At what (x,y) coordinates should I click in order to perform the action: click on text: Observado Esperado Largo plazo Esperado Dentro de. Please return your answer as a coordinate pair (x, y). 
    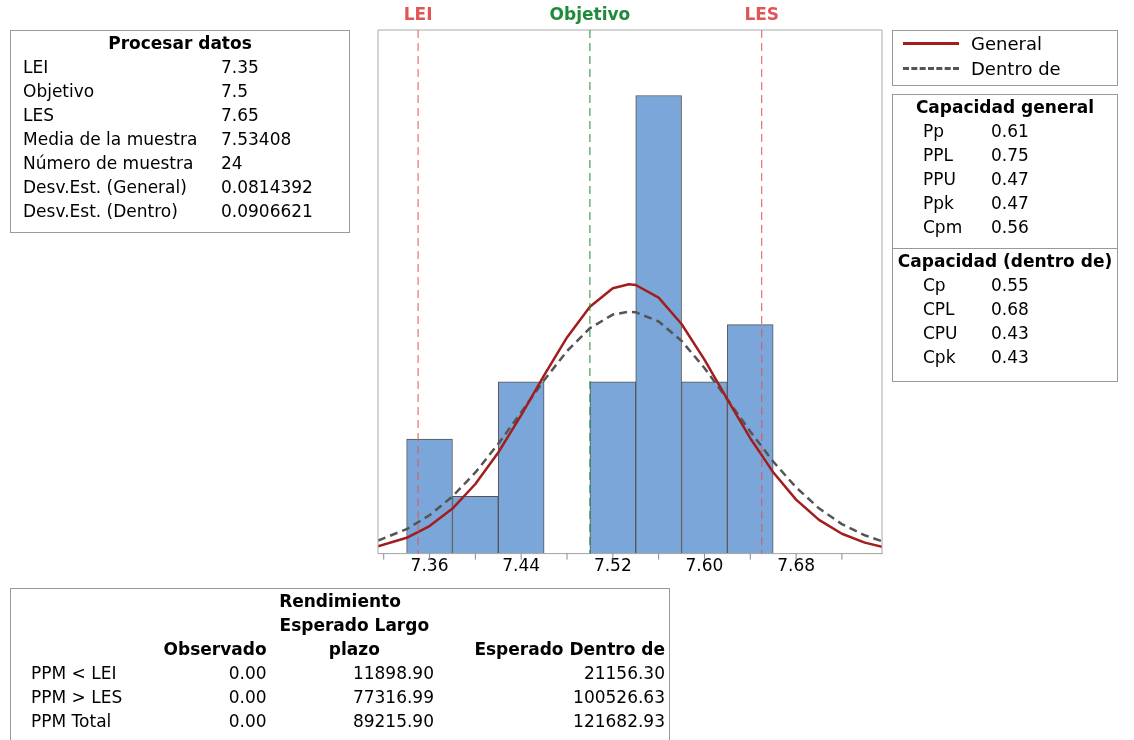
    Looking at the image, I should click on (414, 637).